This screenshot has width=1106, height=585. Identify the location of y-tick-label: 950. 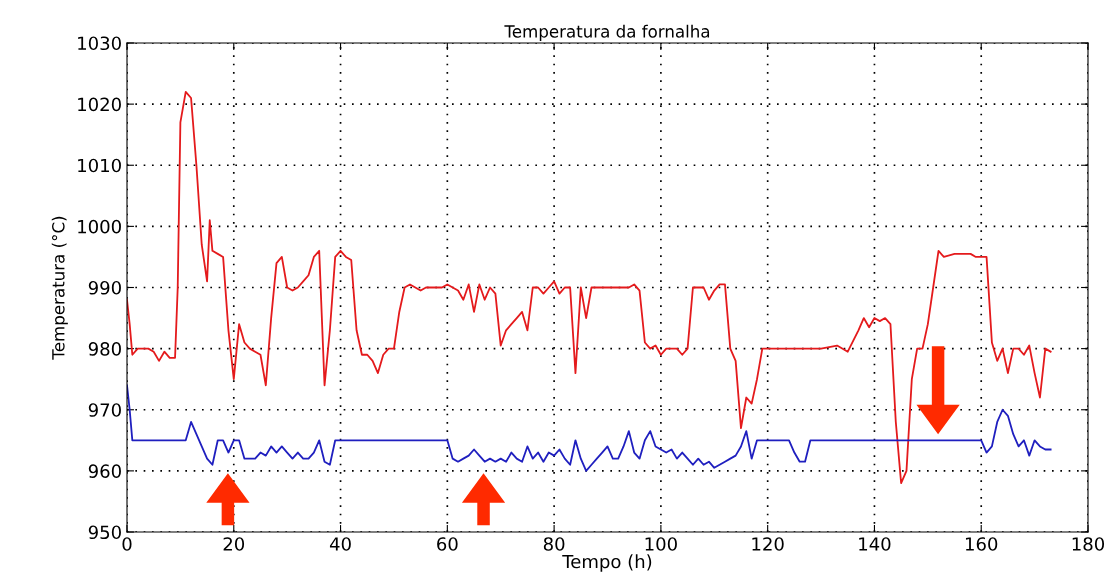
(104, 532).